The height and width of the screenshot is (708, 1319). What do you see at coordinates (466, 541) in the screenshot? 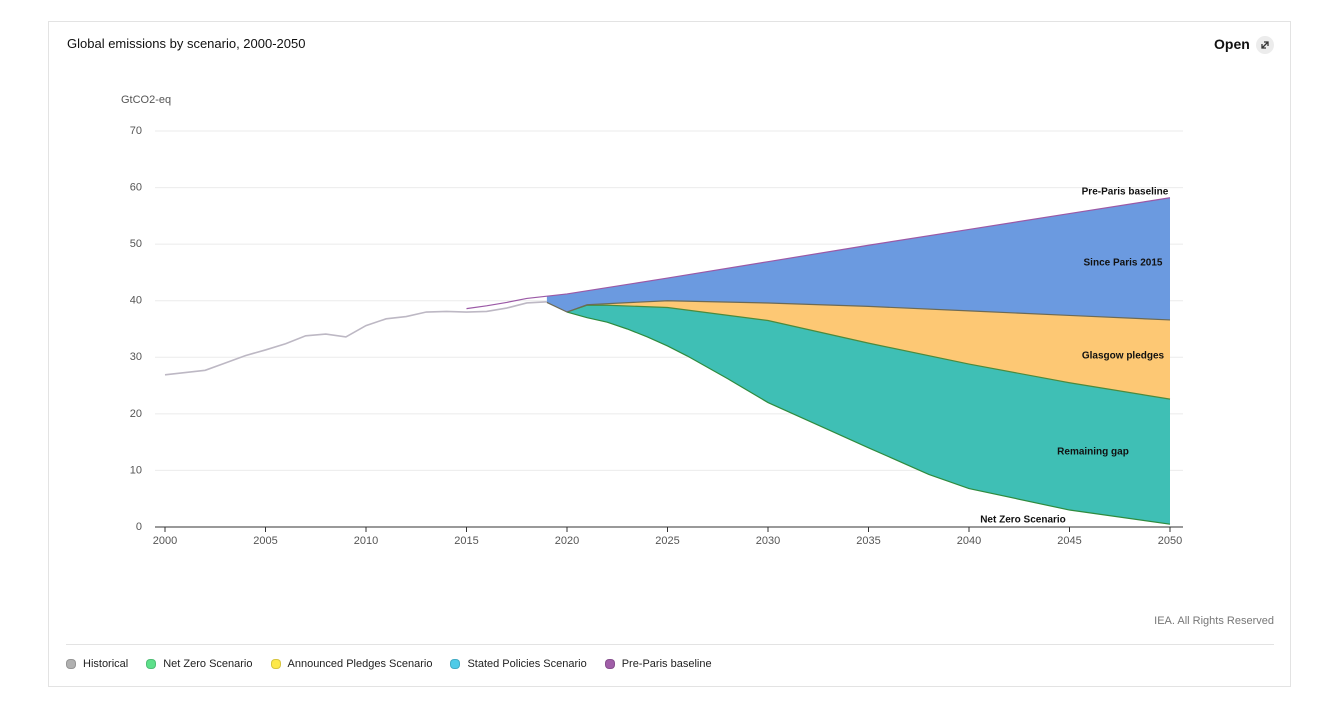
I see `x-tick-label: 2015` at bounding box center [466, 541].